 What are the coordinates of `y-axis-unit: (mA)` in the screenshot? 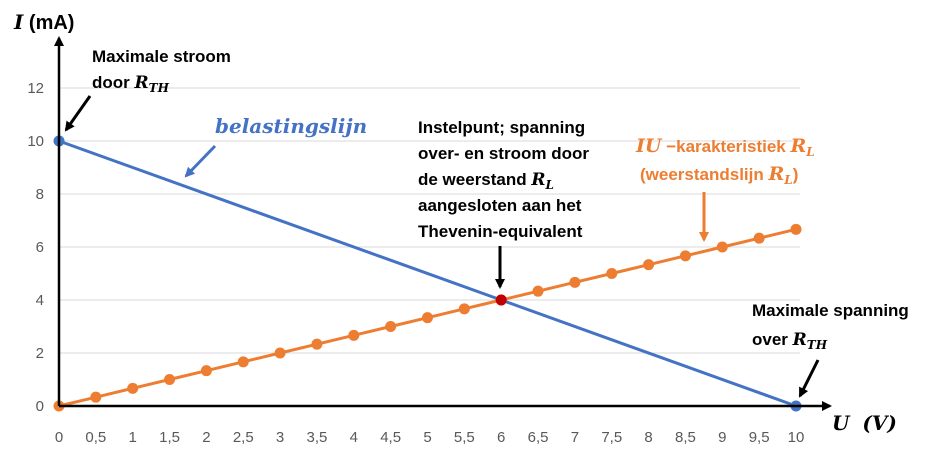 It's located at (48, 23).